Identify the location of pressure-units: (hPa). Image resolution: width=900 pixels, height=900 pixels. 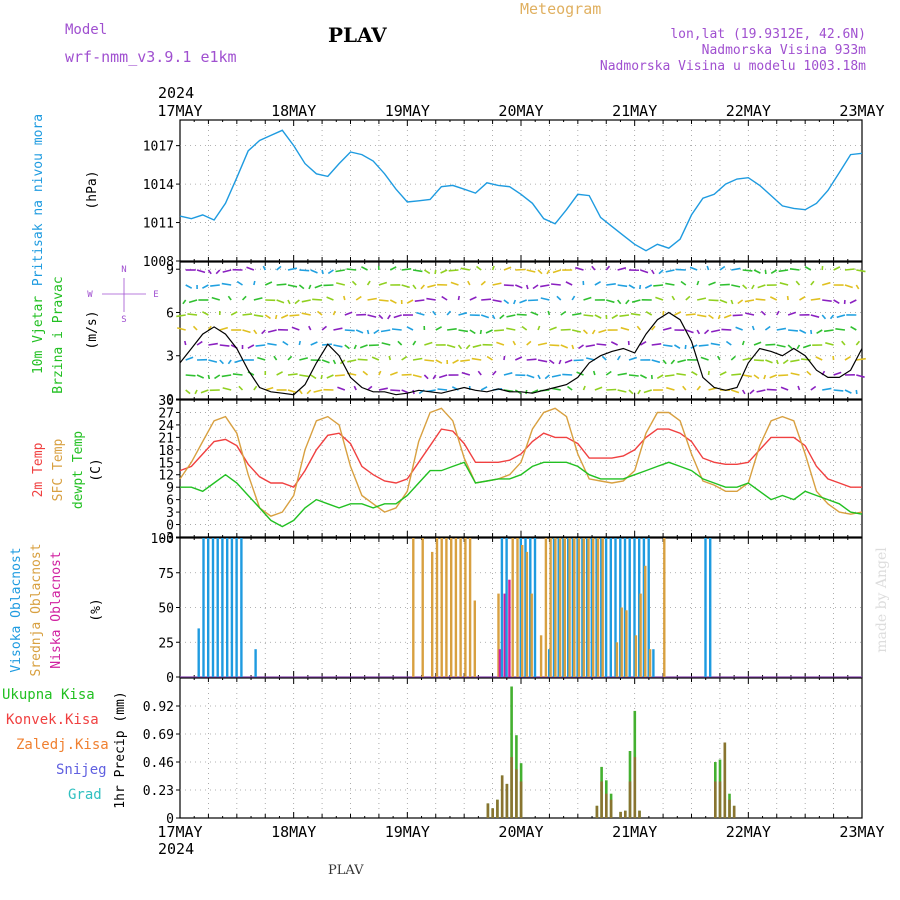
(92, 189).